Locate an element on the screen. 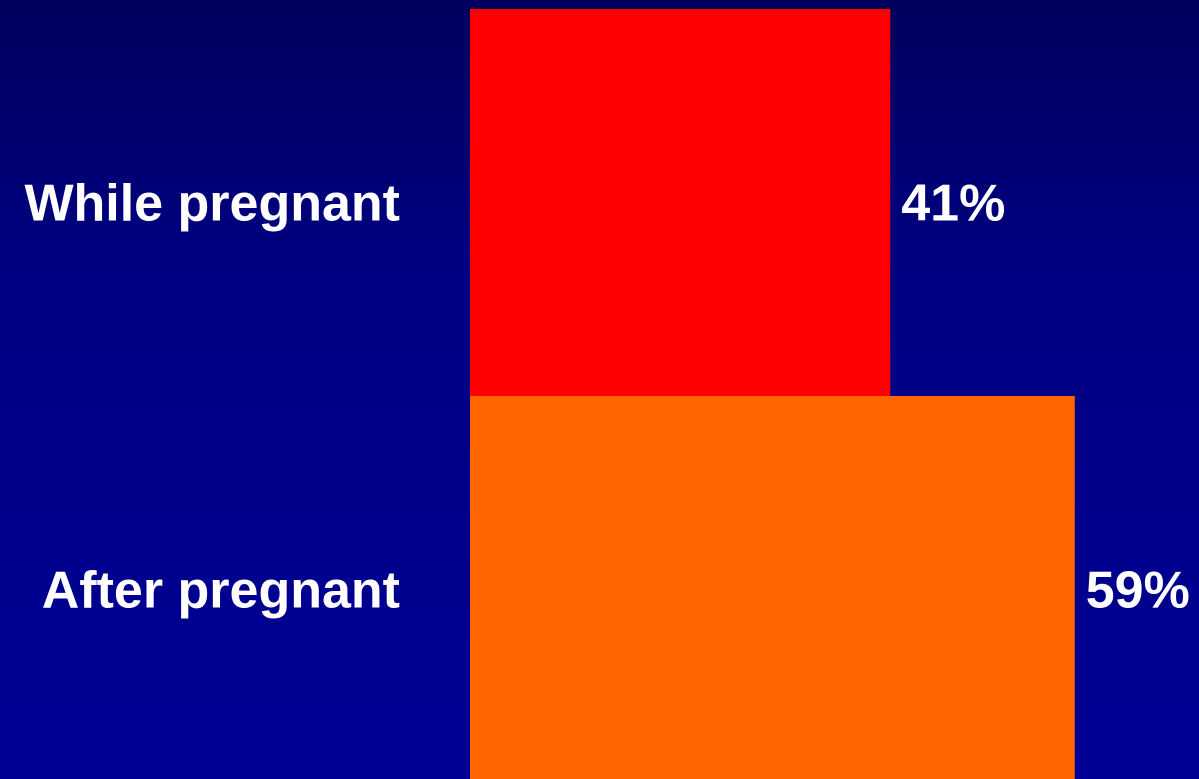 The width and height of the screenshot is (1199, 779). value-label-0: 41% is located at coordinates (953, 204).